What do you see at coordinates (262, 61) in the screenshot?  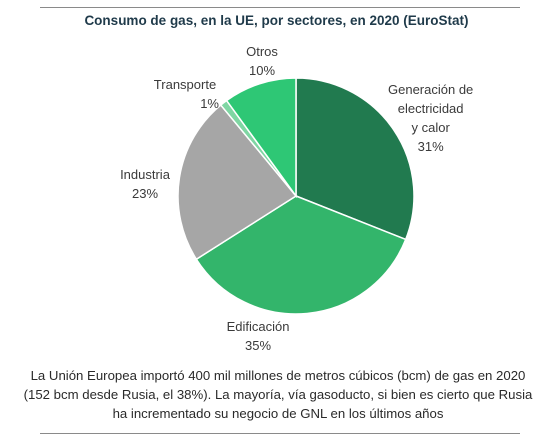 I see `slice-label-otros: Otros 10%` at bounding box center [262, 61].